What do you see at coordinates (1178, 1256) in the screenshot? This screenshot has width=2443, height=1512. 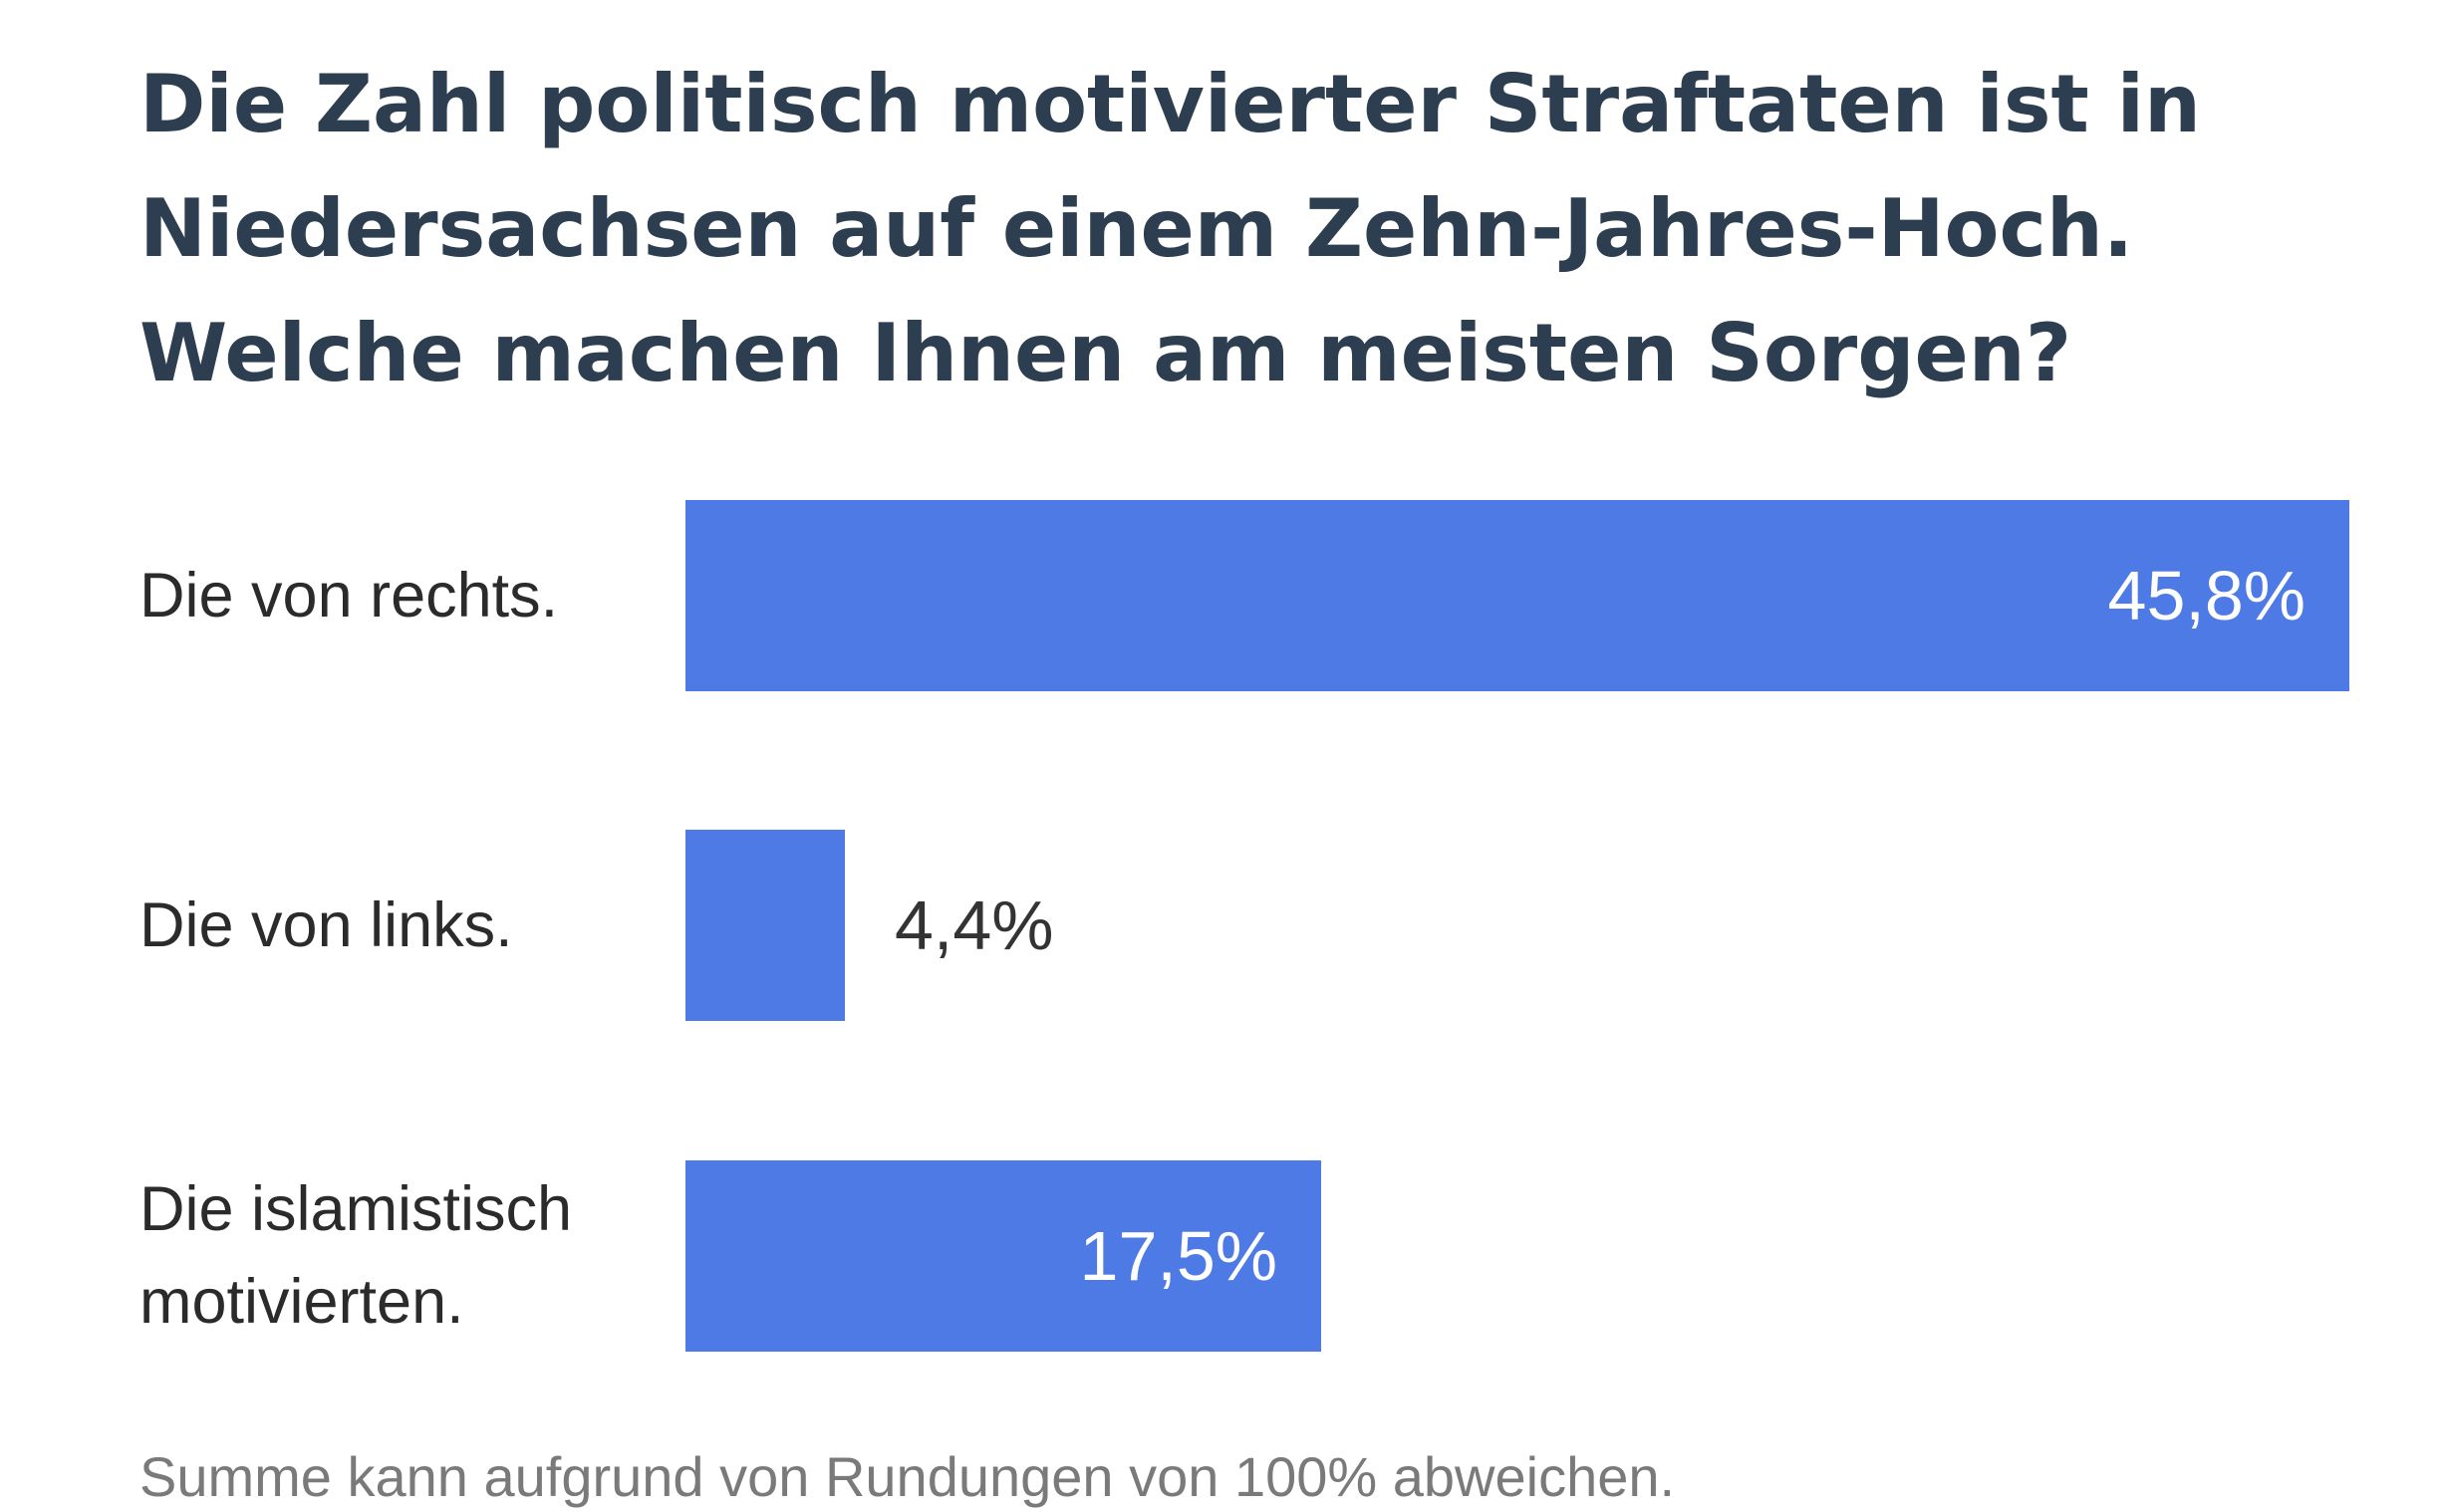 I see `value-label: 17,5%` at bounding box center [1178, 1256].